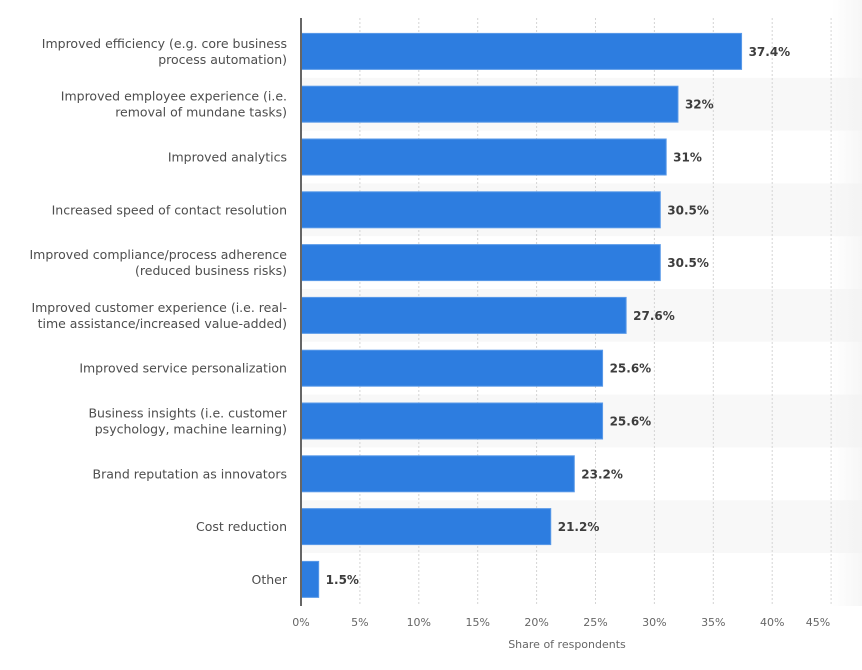  Describe the element at coordinates (187, 413) in the screenshot. I see `category-label-line: Business insights (i.e. customer` at that location.